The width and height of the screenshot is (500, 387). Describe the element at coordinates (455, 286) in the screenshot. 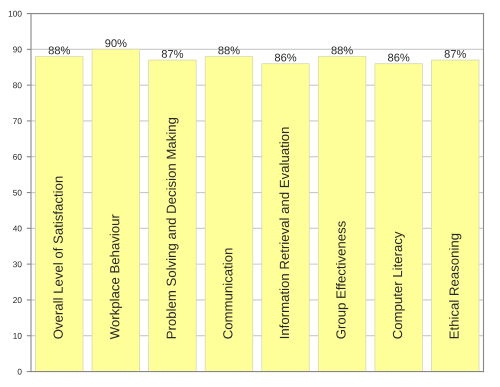

I see `x-tick-label: Ethical Reasoning` at that location.